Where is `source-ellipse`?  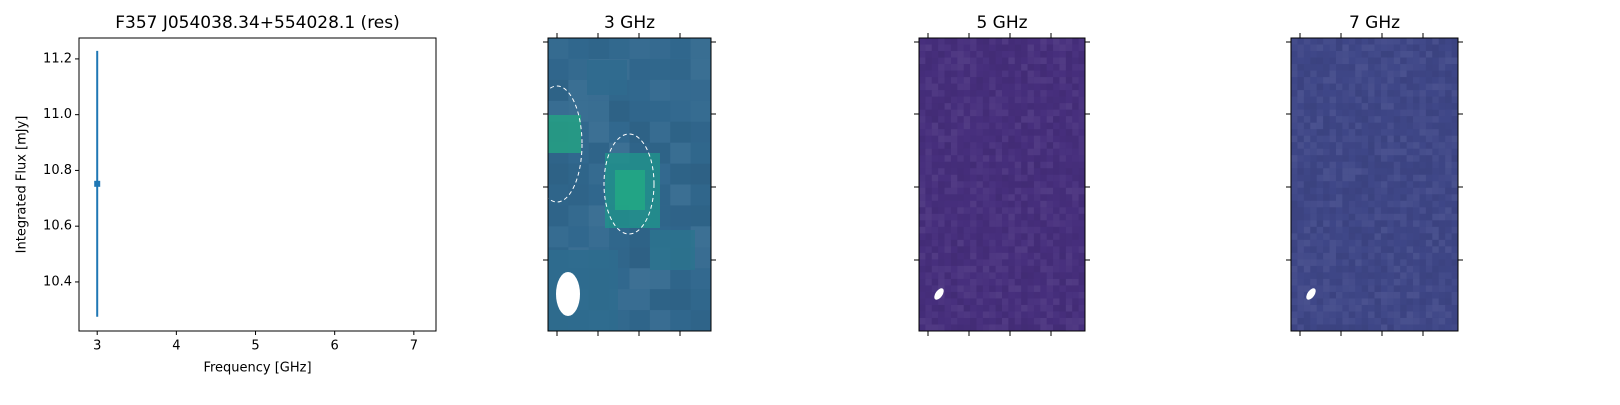 source-ellipse is located at coordinates (565, 144).